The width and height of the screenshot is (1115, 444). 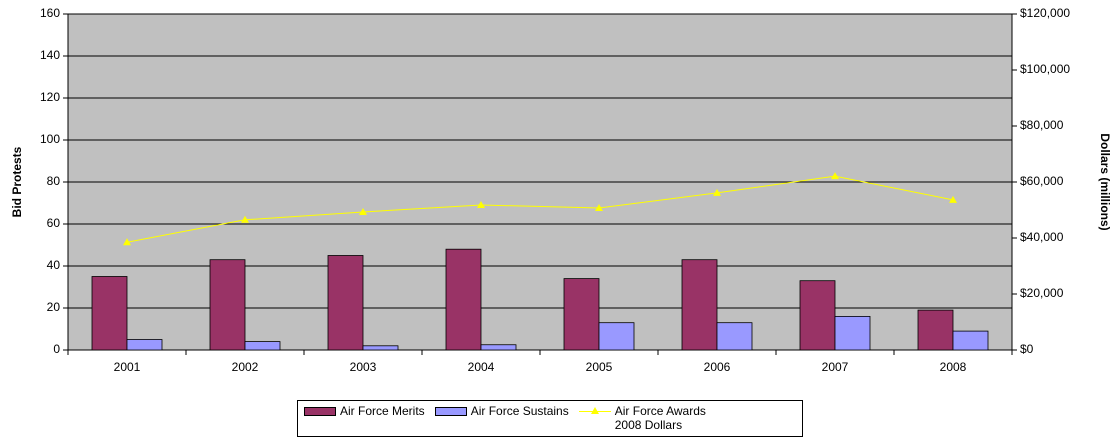 What do you see at coordinates (540, 209) in the screenshot?
I see `line` at bounding box center [540, 209].